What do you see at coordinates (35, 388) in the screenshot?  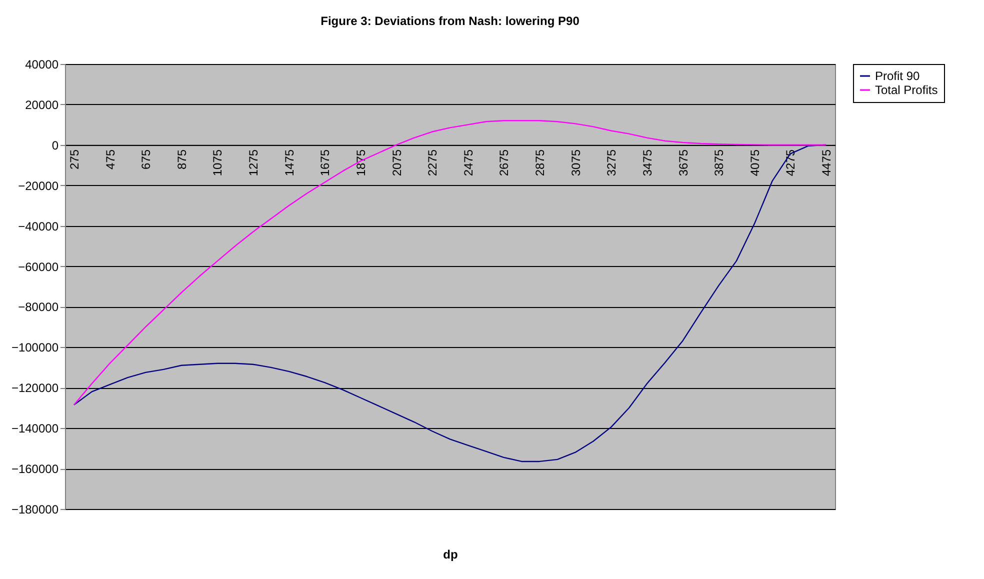 I see `y-tick-label: −120000` at bounding box center [35, 388].